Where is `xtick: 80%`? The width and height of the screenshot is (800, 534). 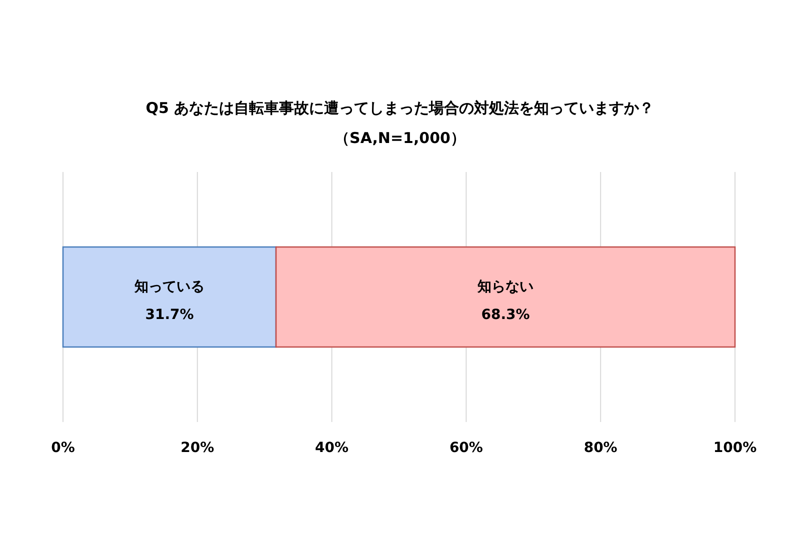 xtick: 80% is located at coordinates (601, 448).